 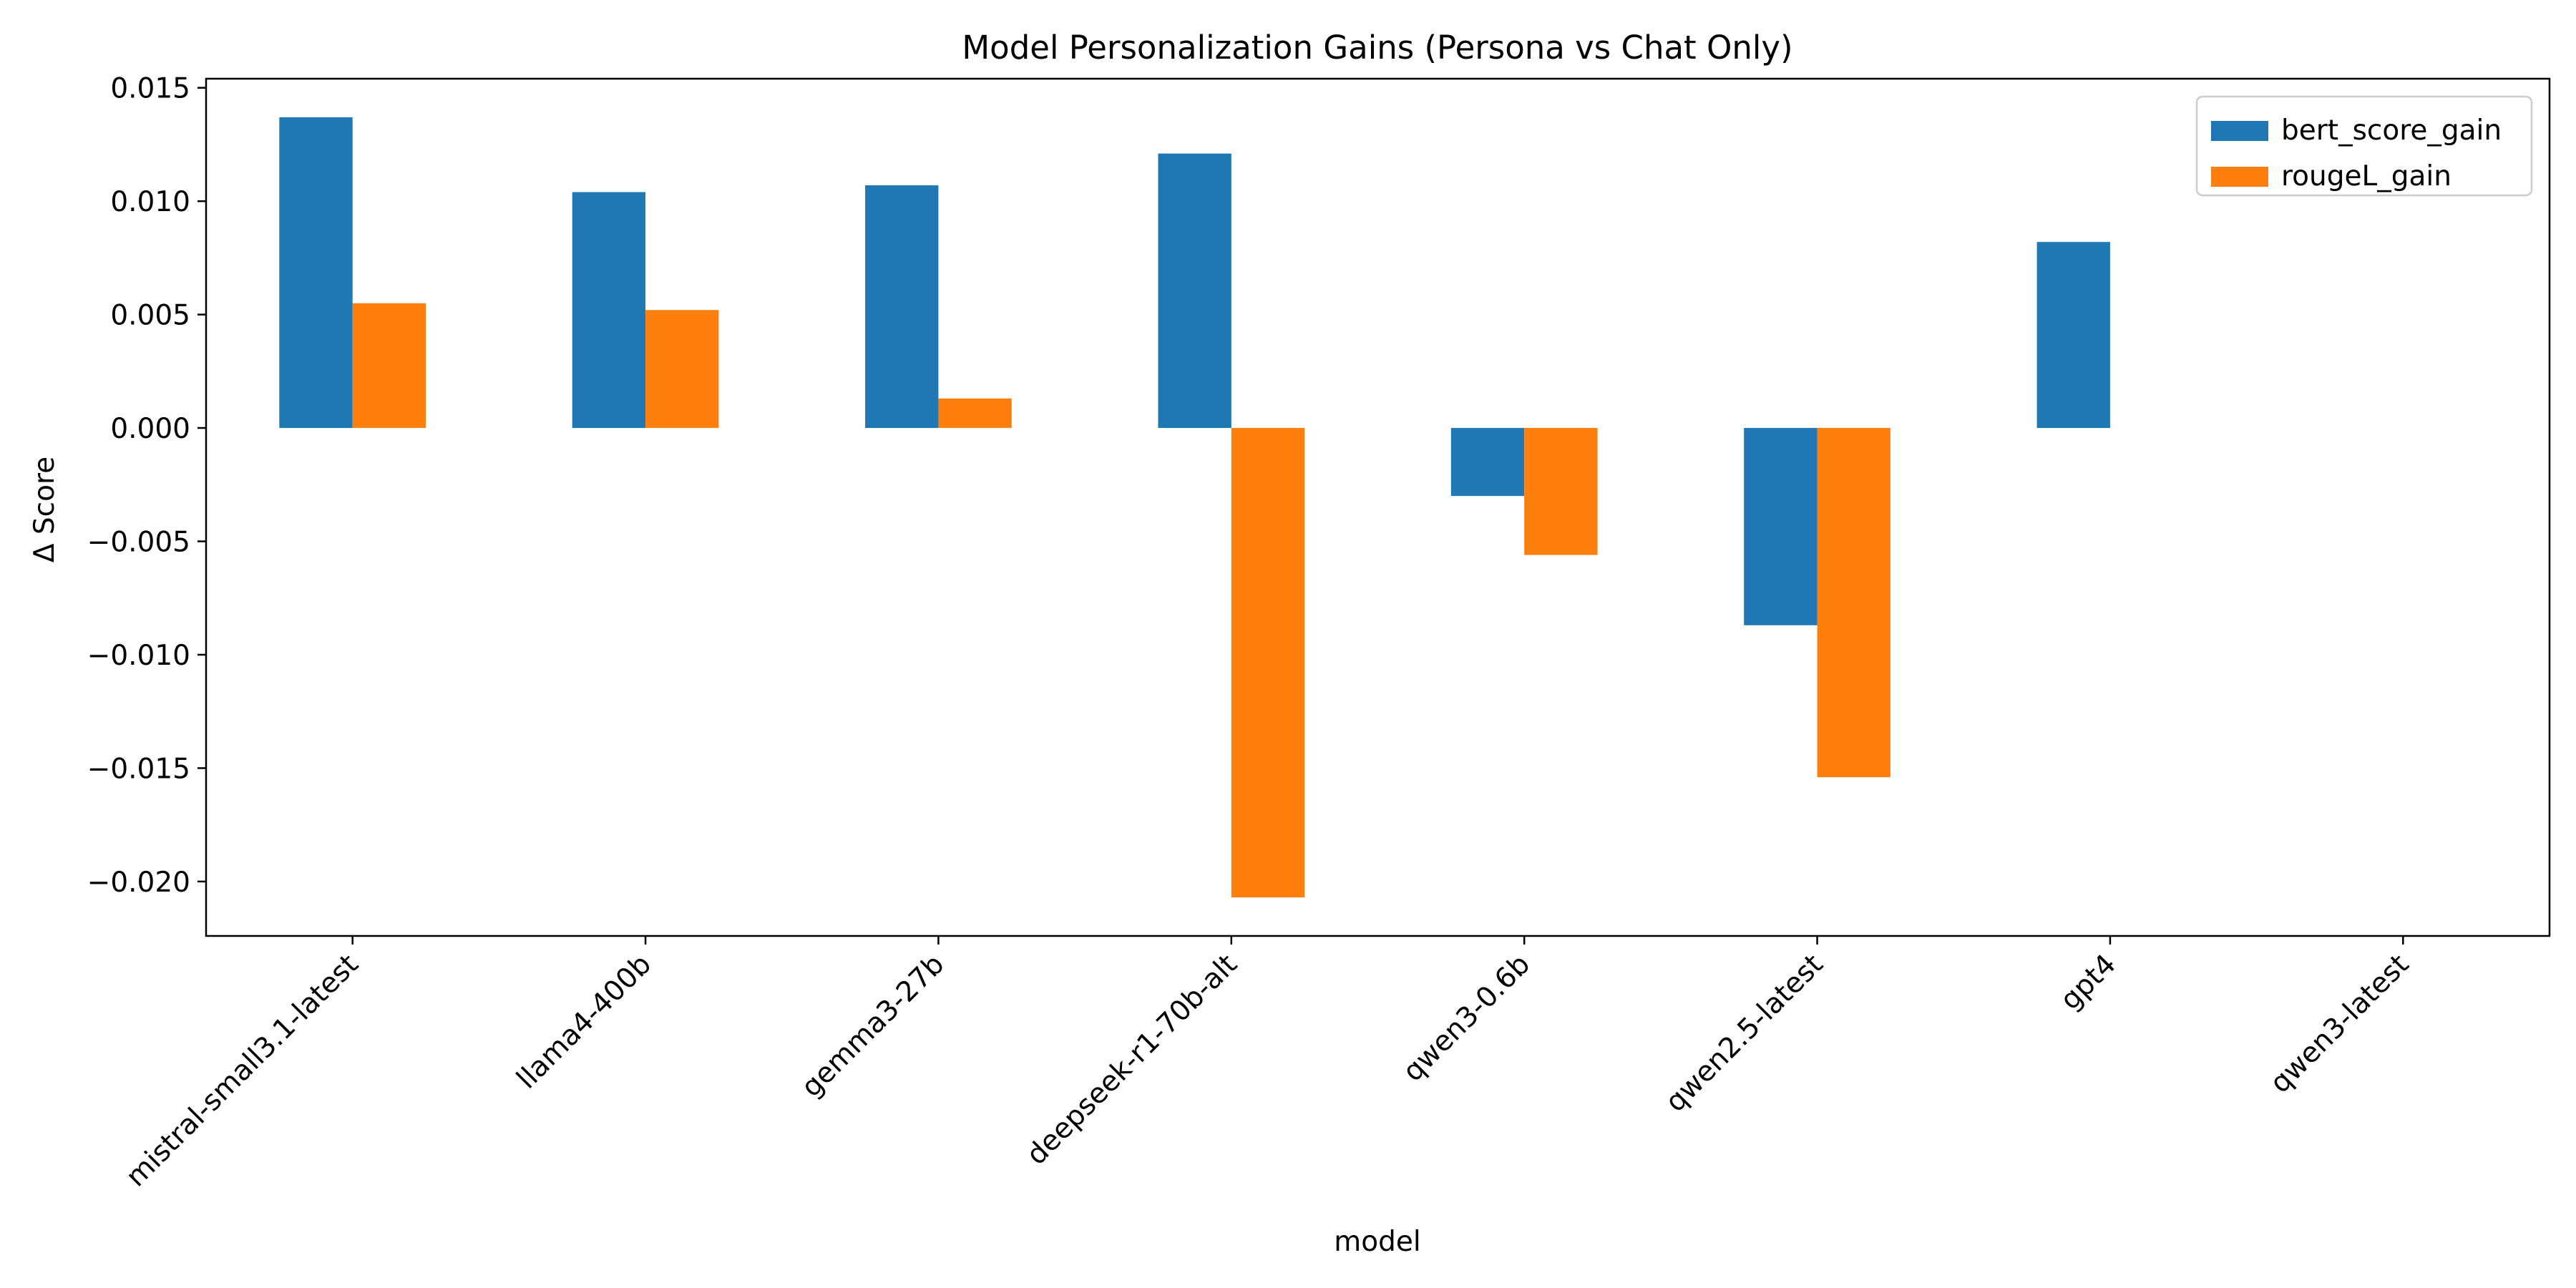 What do you see at coordinates (1853, 603) in the screenshot?
I see `bar-rougeL_gain-qwen2.5-latest` at bounding box center [1853, 603].